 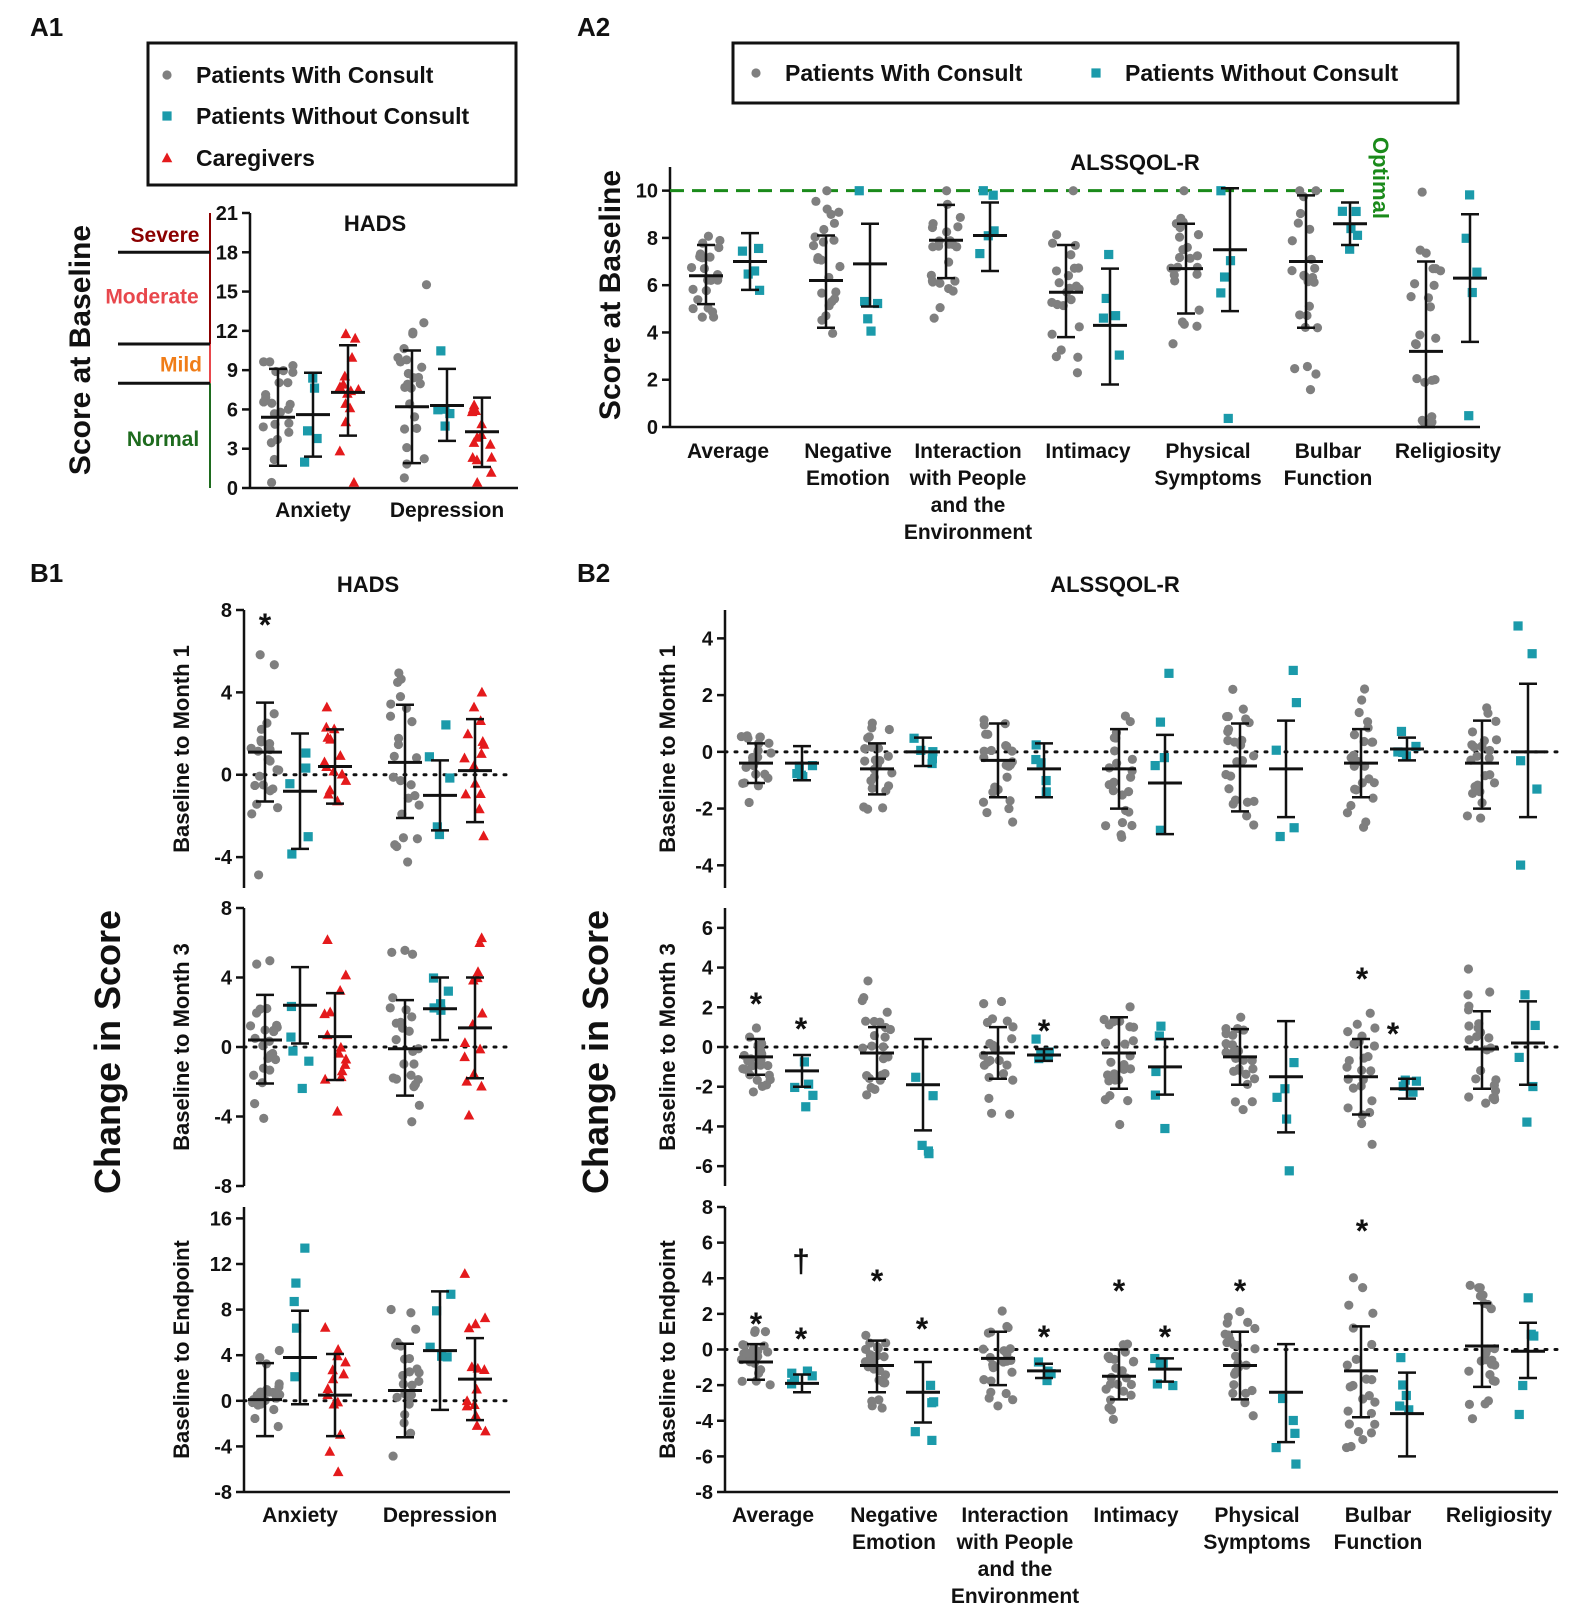 I want to click on legend-label-with-consult: Patients With Consult, so click(x=315, y=75).